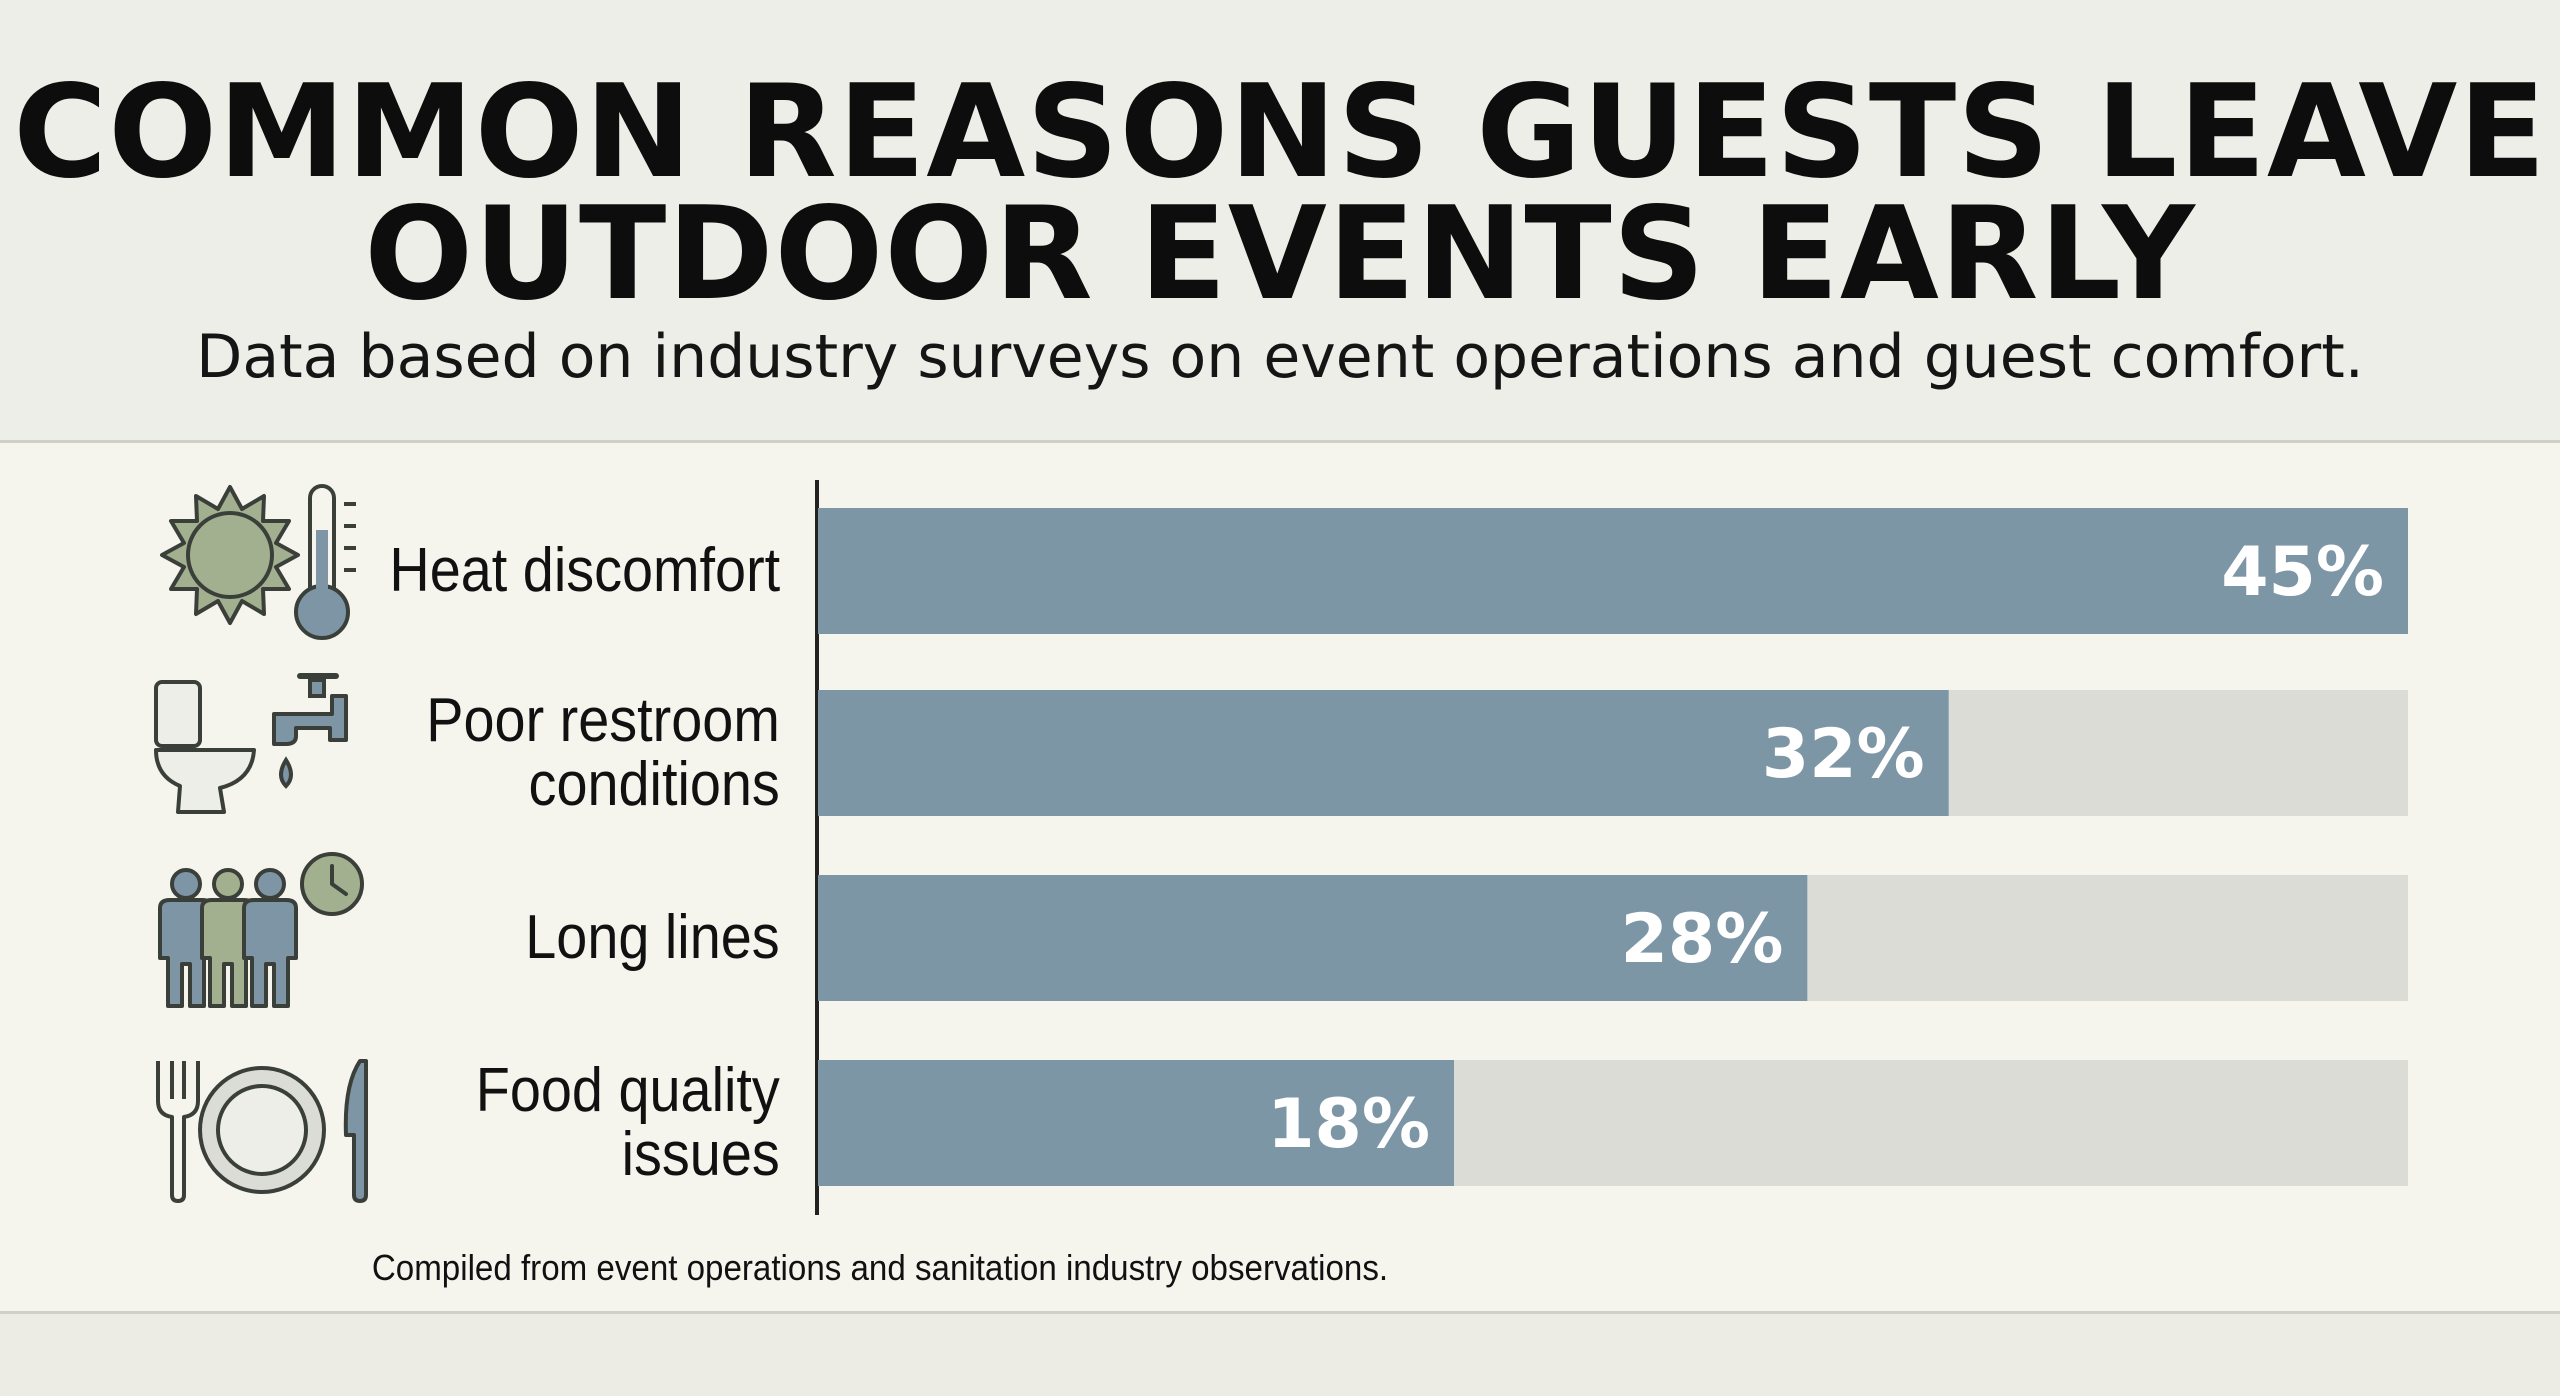 The width and height of the screenshot is (2560, 1396). Describe the element at coordinates (628, 1122) in the screenshot. I see `category-label: Food quality issues` at that location.